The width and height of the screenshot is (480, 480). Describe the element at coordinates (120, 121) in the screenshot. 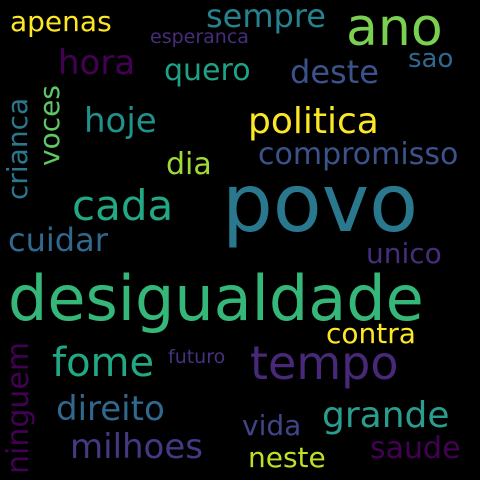

I see `word-hoje: hoje` at that location.